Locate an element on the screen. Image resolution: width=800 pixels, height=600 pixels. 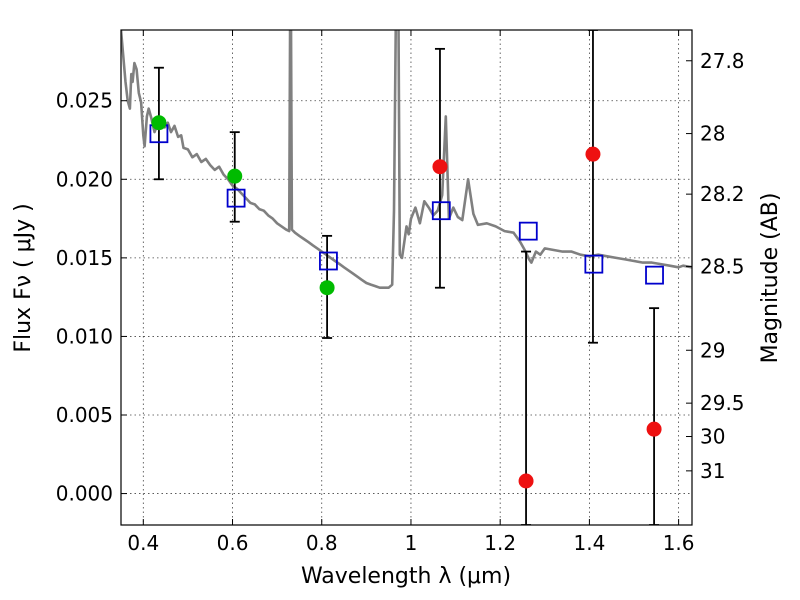
y-tick-label: 0.025 is located at coordinates (84, 101).